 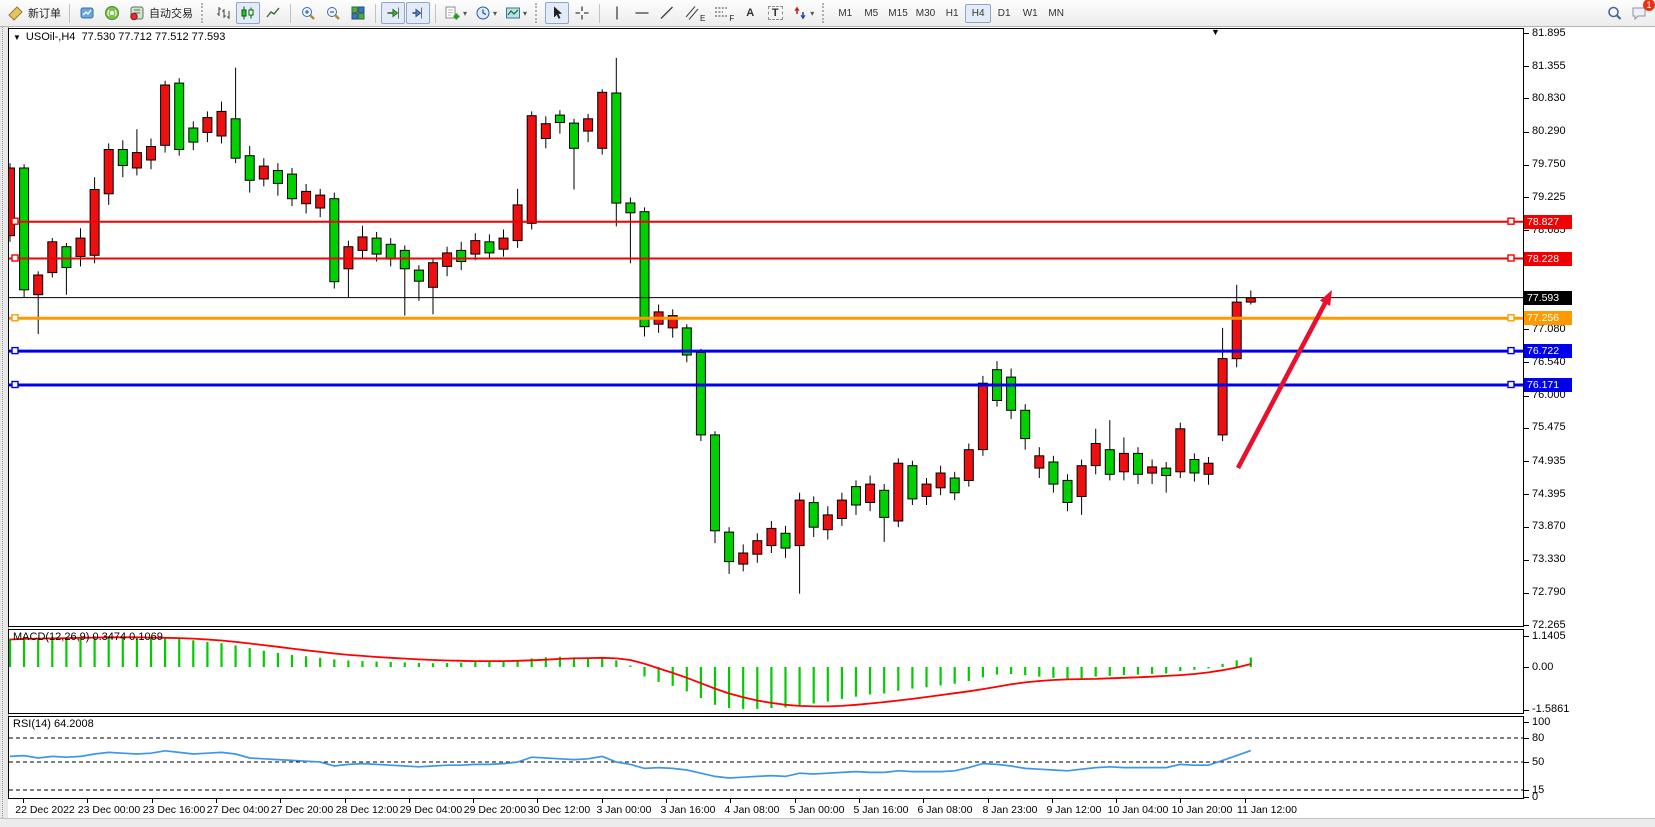 I want to click on tile-windows-button, so click(x=358, y=13).